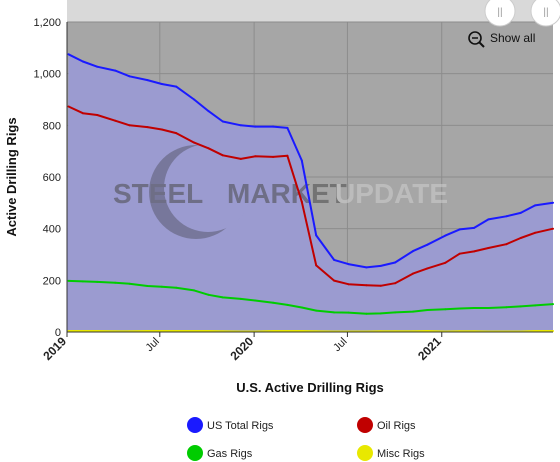 The image size is (560, 462). Describe the element at coordinates (230, 425) in the screenshot. I see `legend-item-us-total-rigs: US Total Rigs` at that location.